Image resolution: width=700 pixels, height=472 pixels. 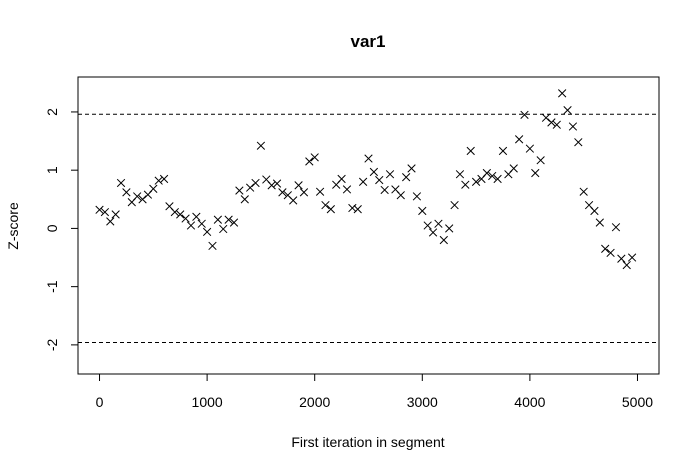 I want to click on x-tick-label: 5000, so click(x=637, y=402).